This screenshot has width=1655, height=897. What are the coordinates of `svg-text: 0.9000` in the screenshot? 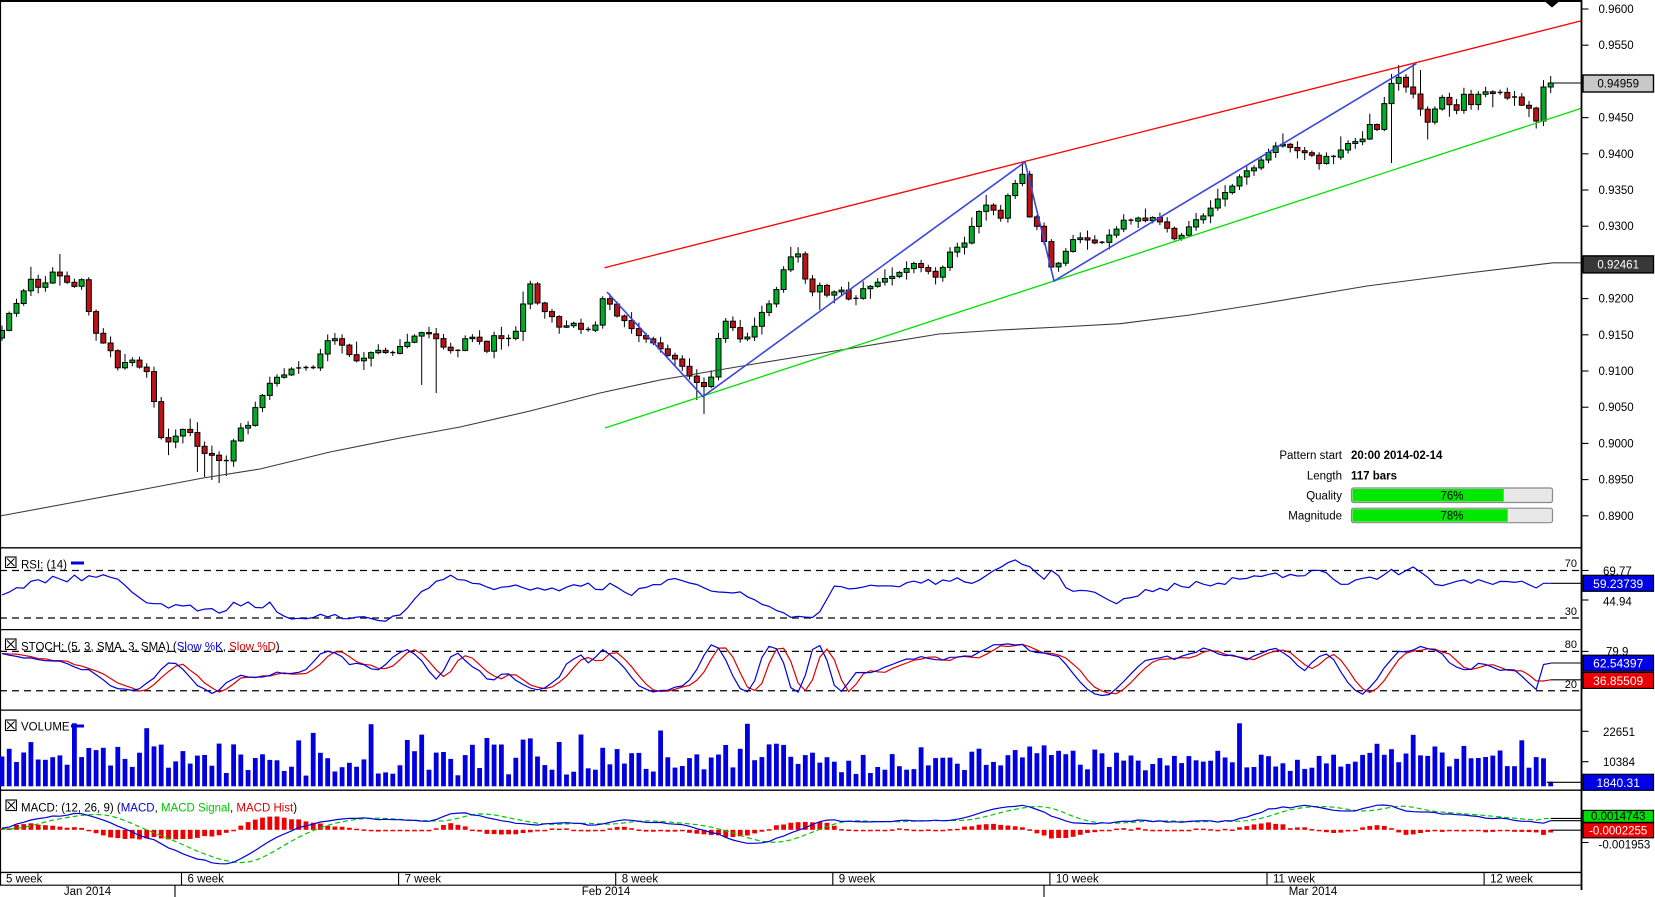 It's located at (1616, 444).